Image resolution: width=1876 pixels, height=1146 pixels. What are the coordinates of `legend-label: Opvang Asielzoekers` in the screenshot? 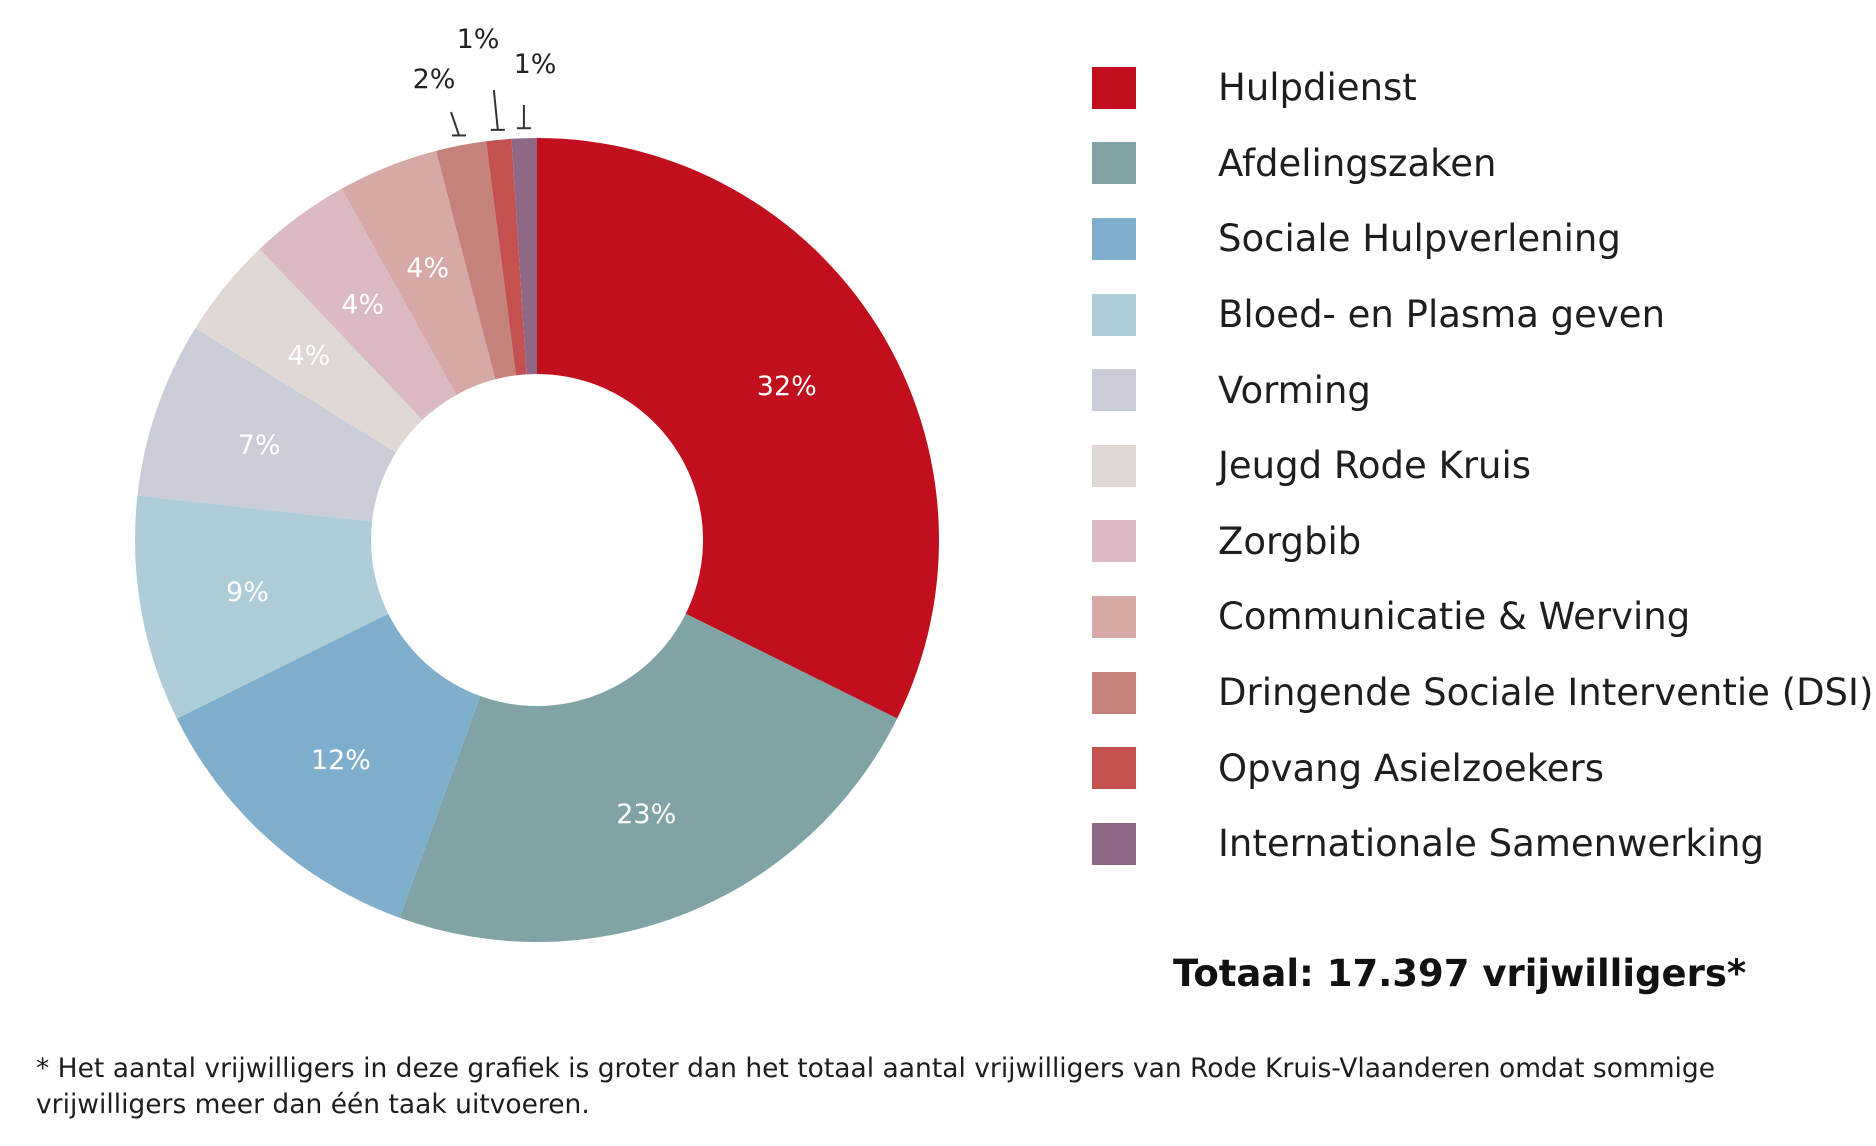 It's located at (1411, 768).